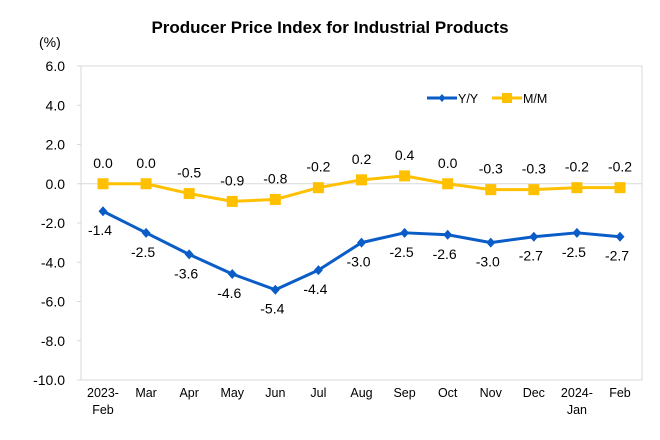 The width and height of the screenshot is (660, 440). Describe the element at coordinates (275, 393) in the screenshot. I see `x-tick-label: Jun` at that location.